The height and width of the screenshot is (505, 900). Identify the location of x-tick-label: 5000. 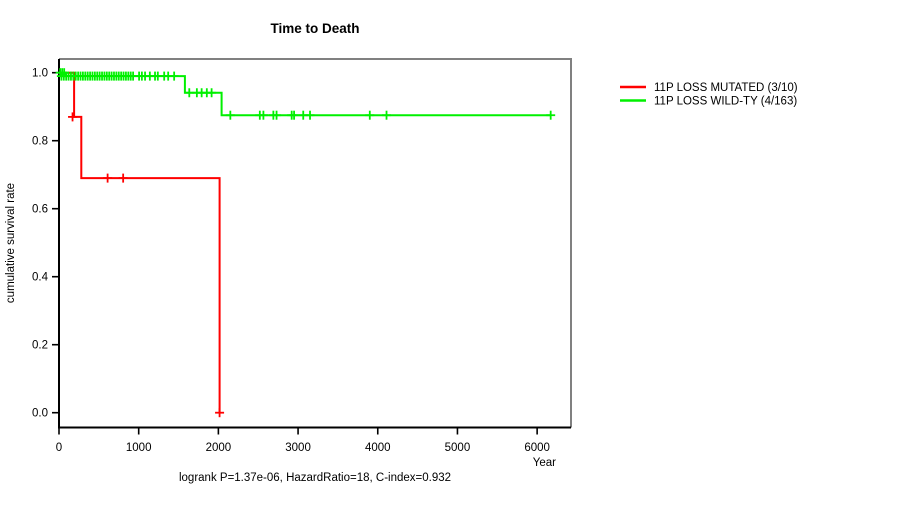
(458, 448).